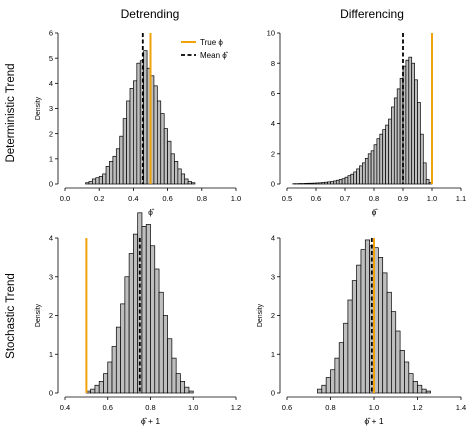  Describe the element at coordinates (38, 108) in the screenshot. I see `y-axis-label: Density` at that location.